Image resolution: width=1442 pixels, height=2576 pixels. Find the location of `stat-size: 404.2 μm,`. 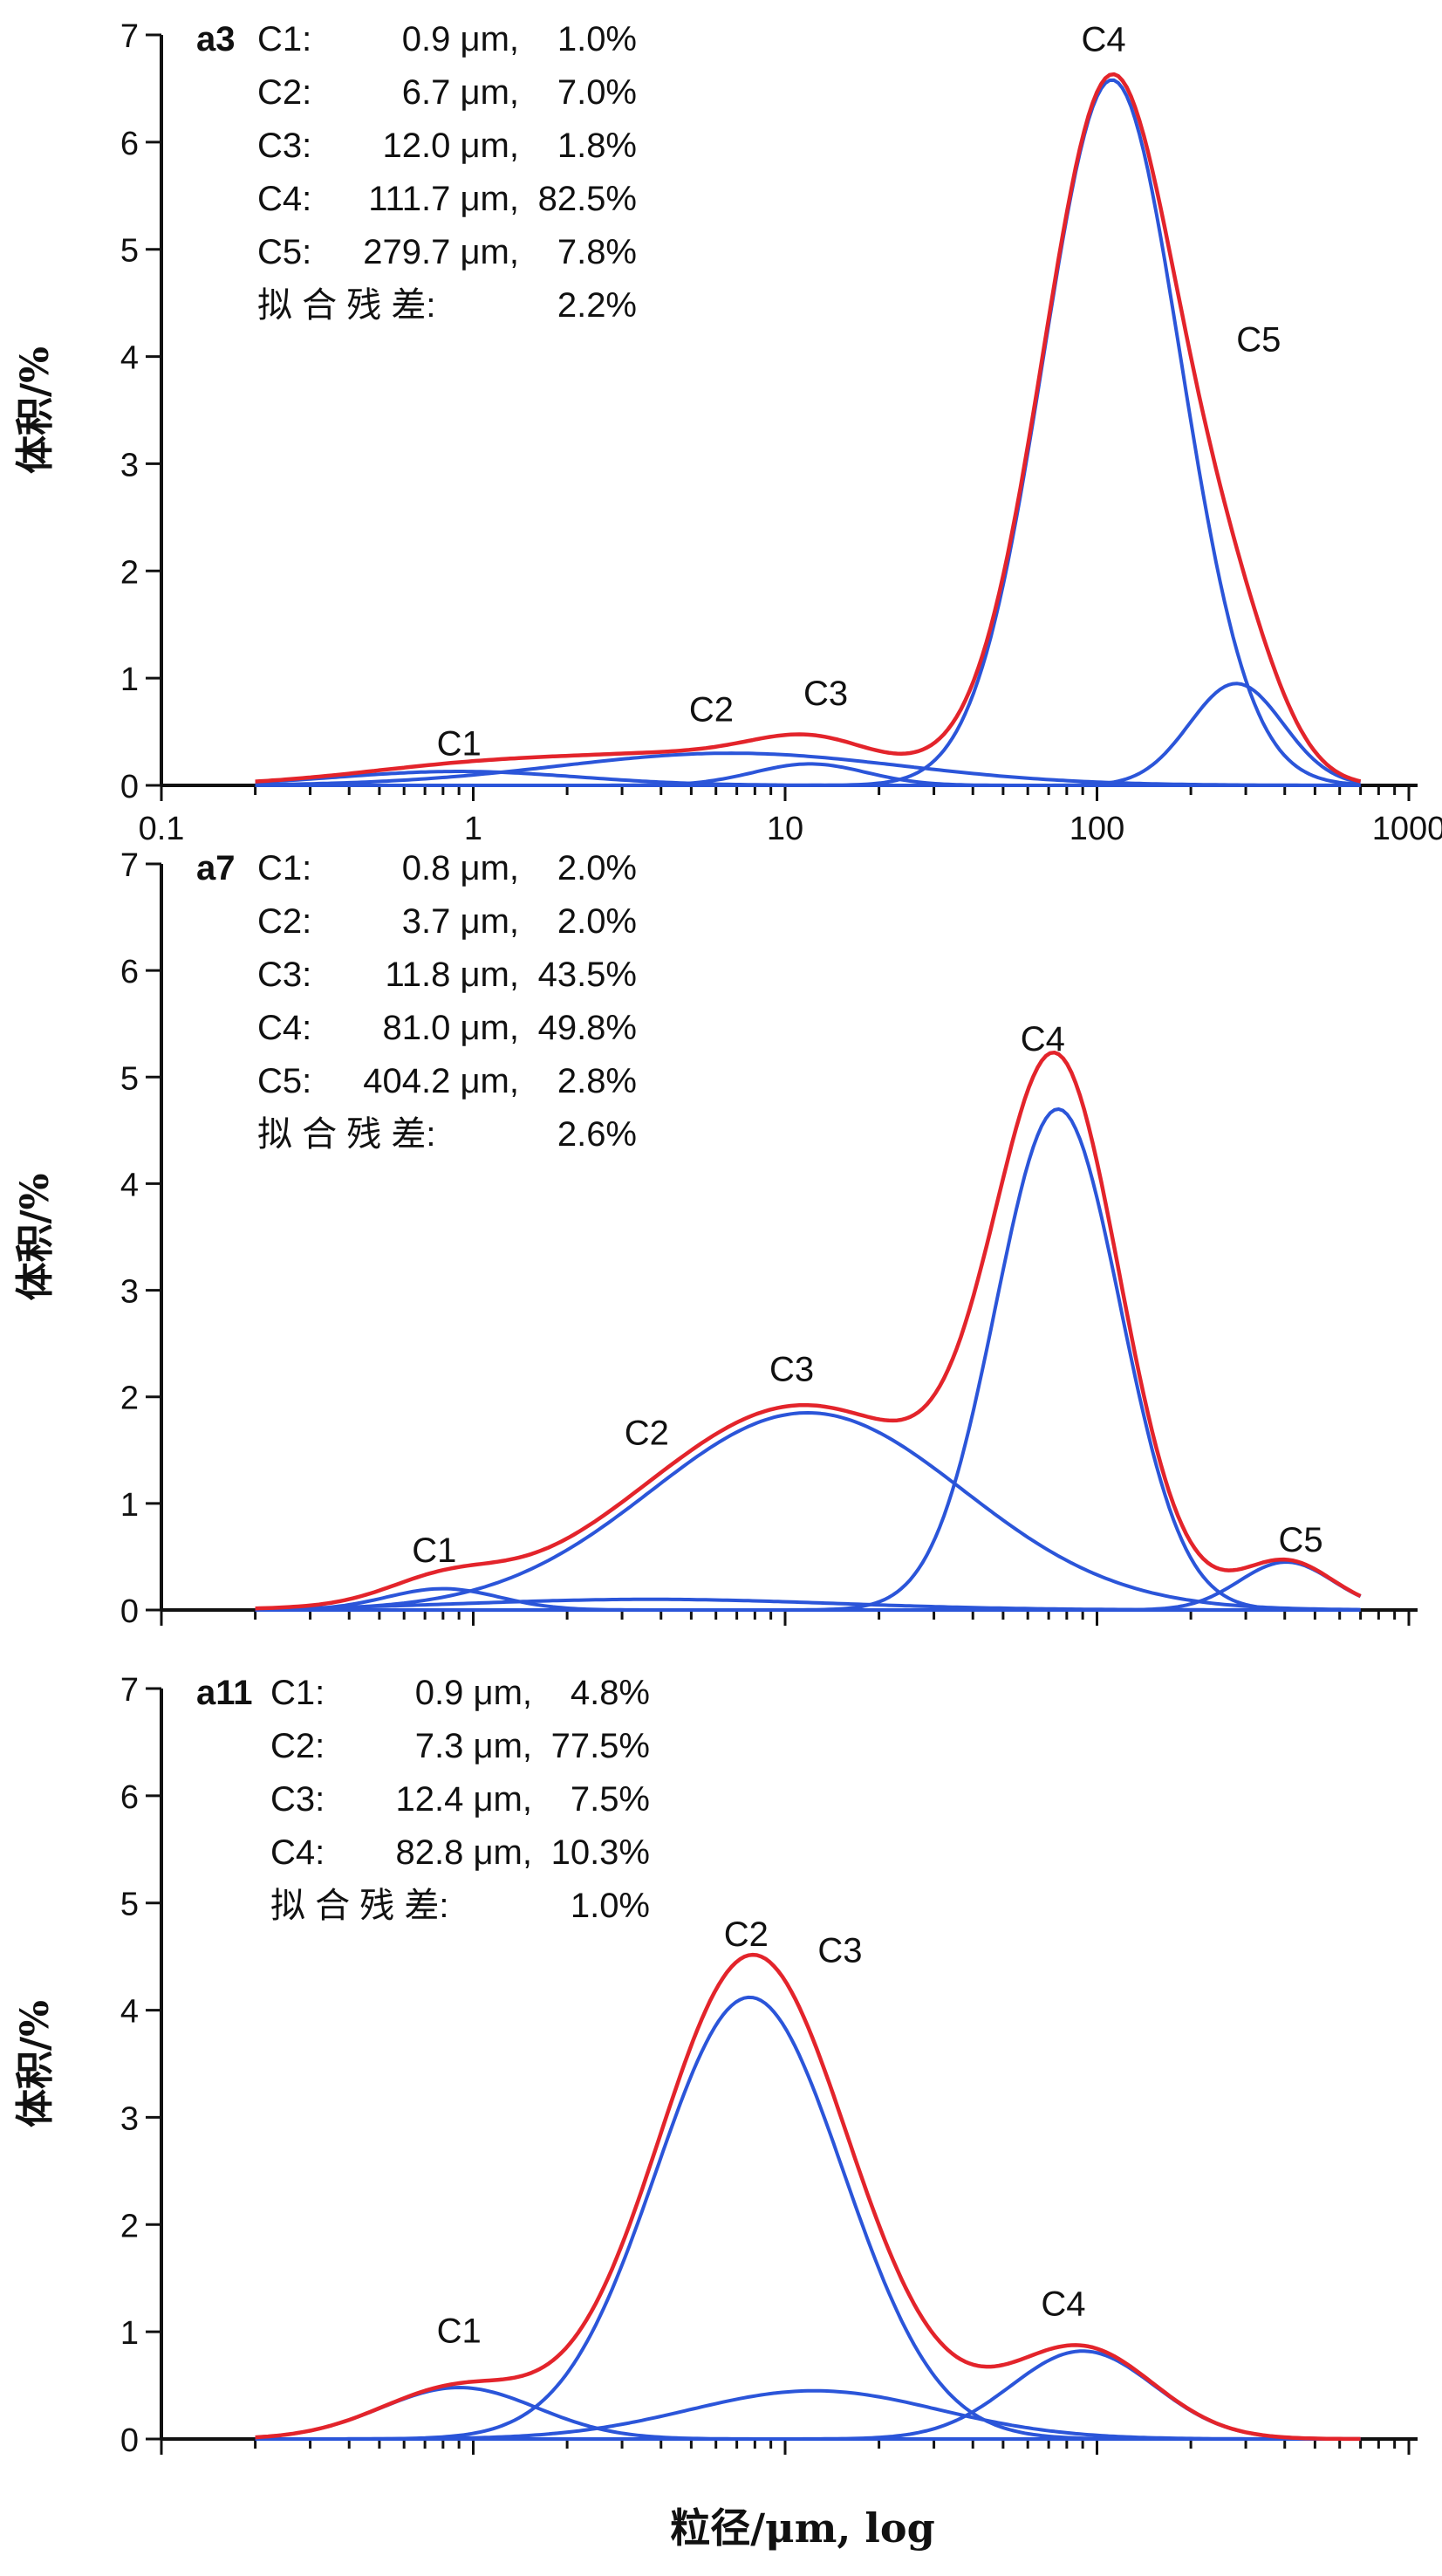

stat-size: 404.2 μm, is located at coordinates (441, 1081).